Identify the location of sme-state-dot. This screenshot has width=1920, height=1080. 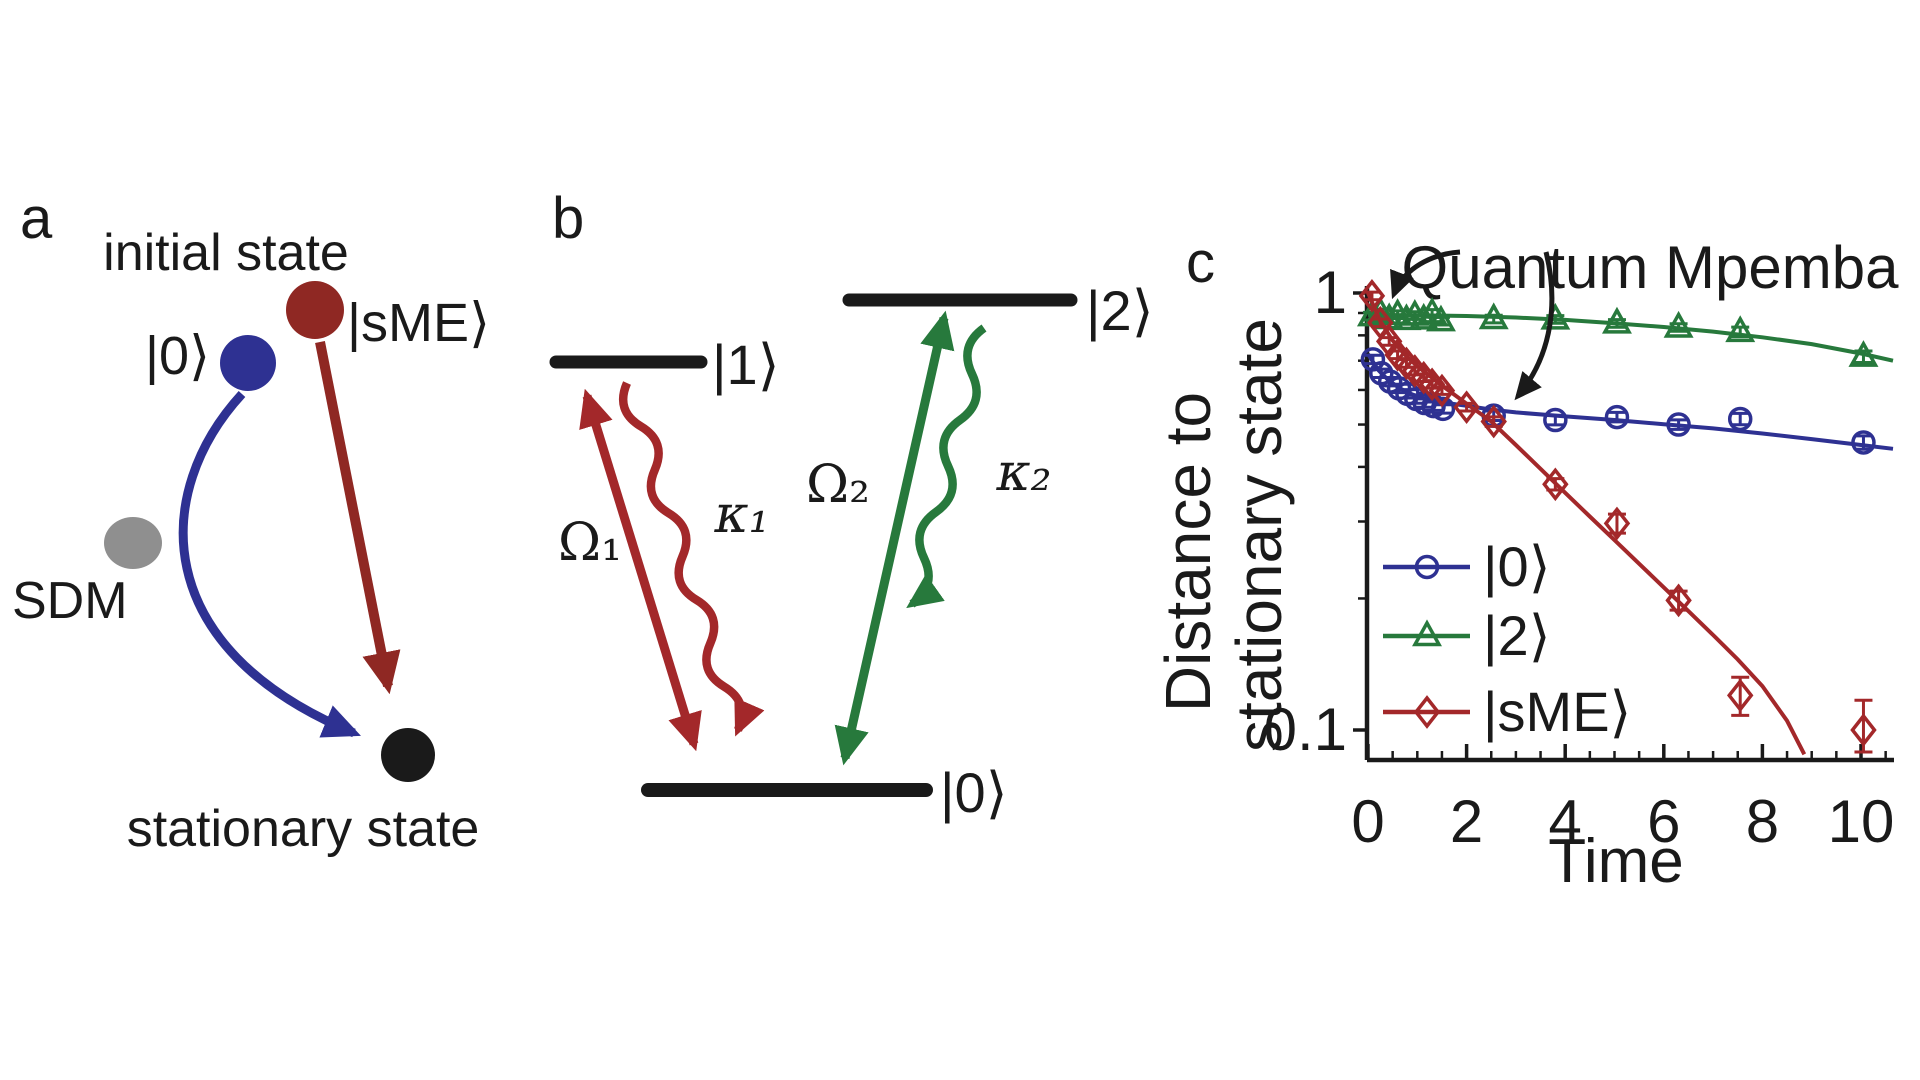
(315, 310).